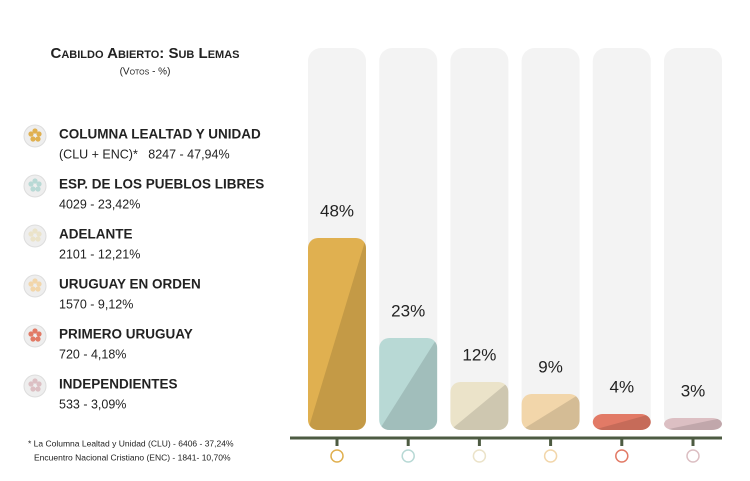  I want to click on legend-detail: 533 - 3,09%, so click(92, 404).